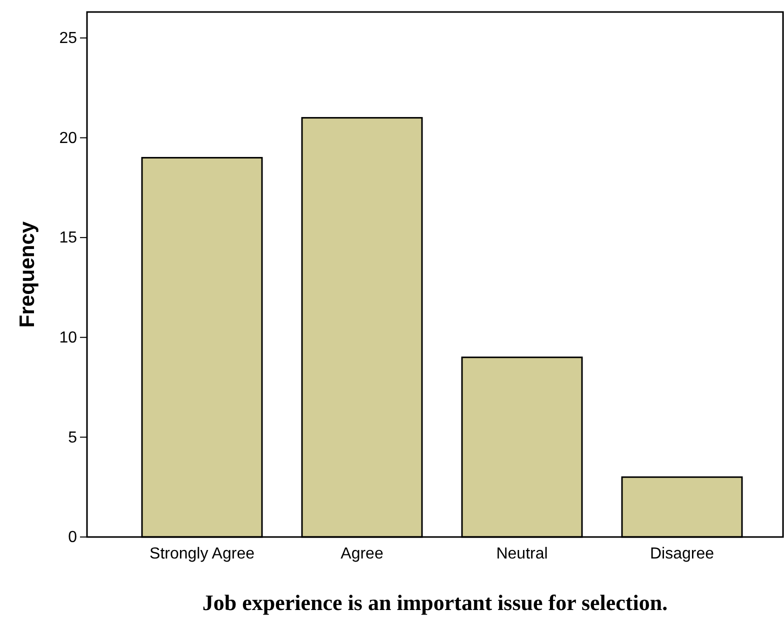  Describe the element at coordinates (27, 274) in the screenshot. I see `y-axis-title: Frequency` at that location.